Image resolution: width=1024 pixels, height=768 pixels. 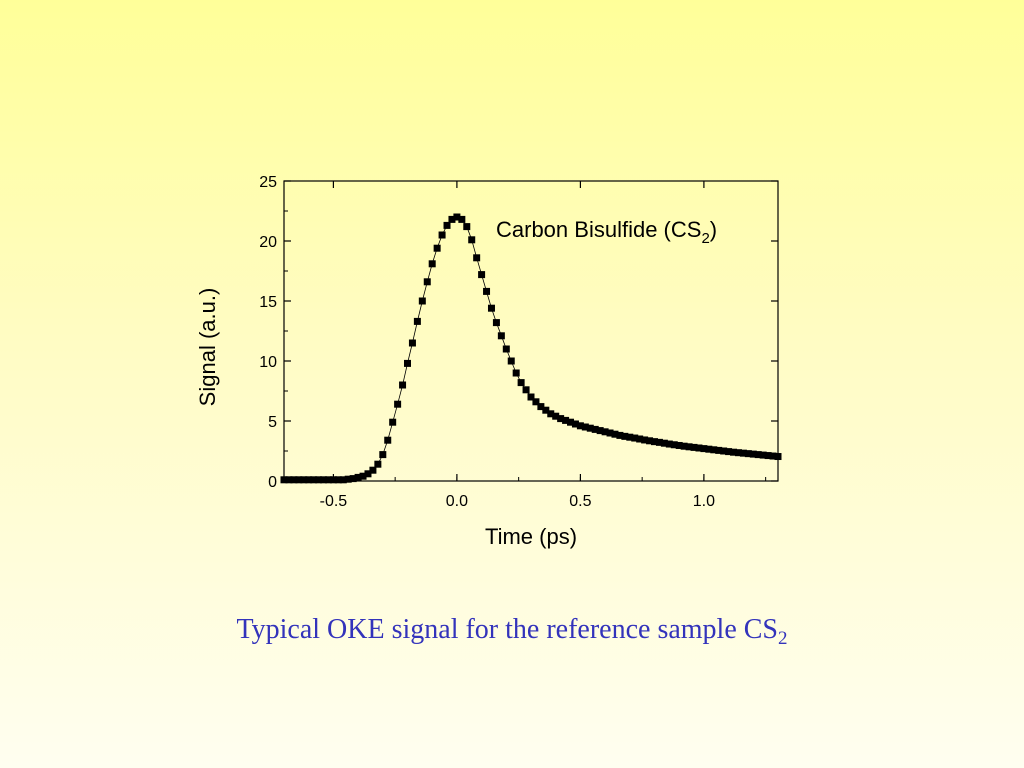 I want to click on y-tick-label: 10, so click(x=268, y=362).